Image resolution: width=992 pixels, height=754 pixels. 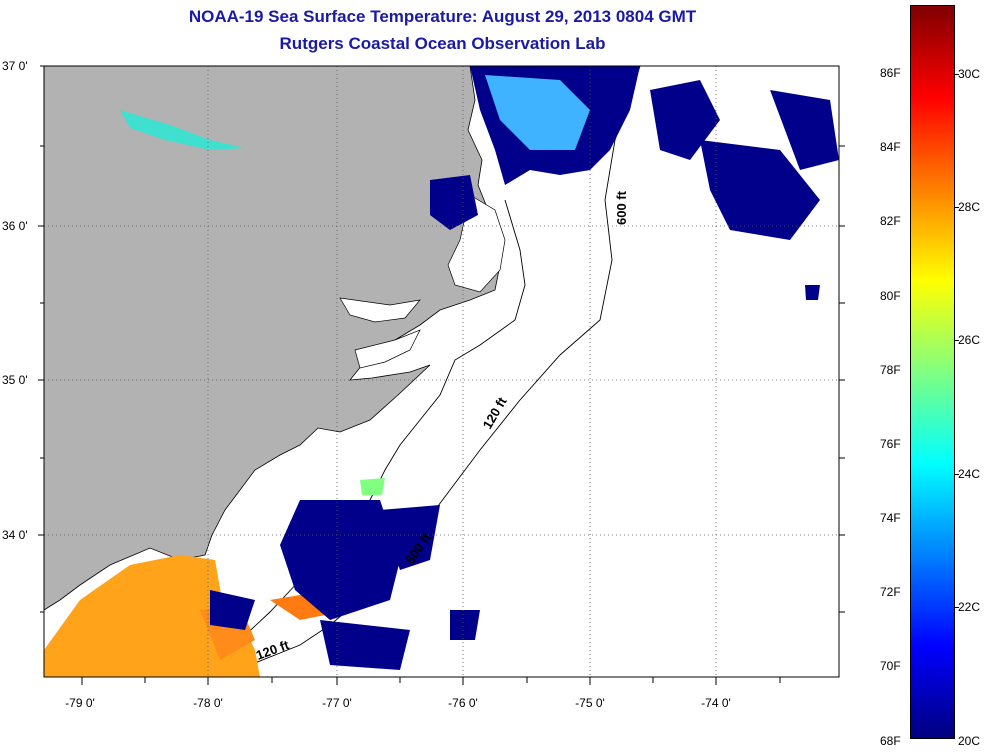 I want to click on colorbar-fahrenheit-label: 68F, so click(x=890, y=741).